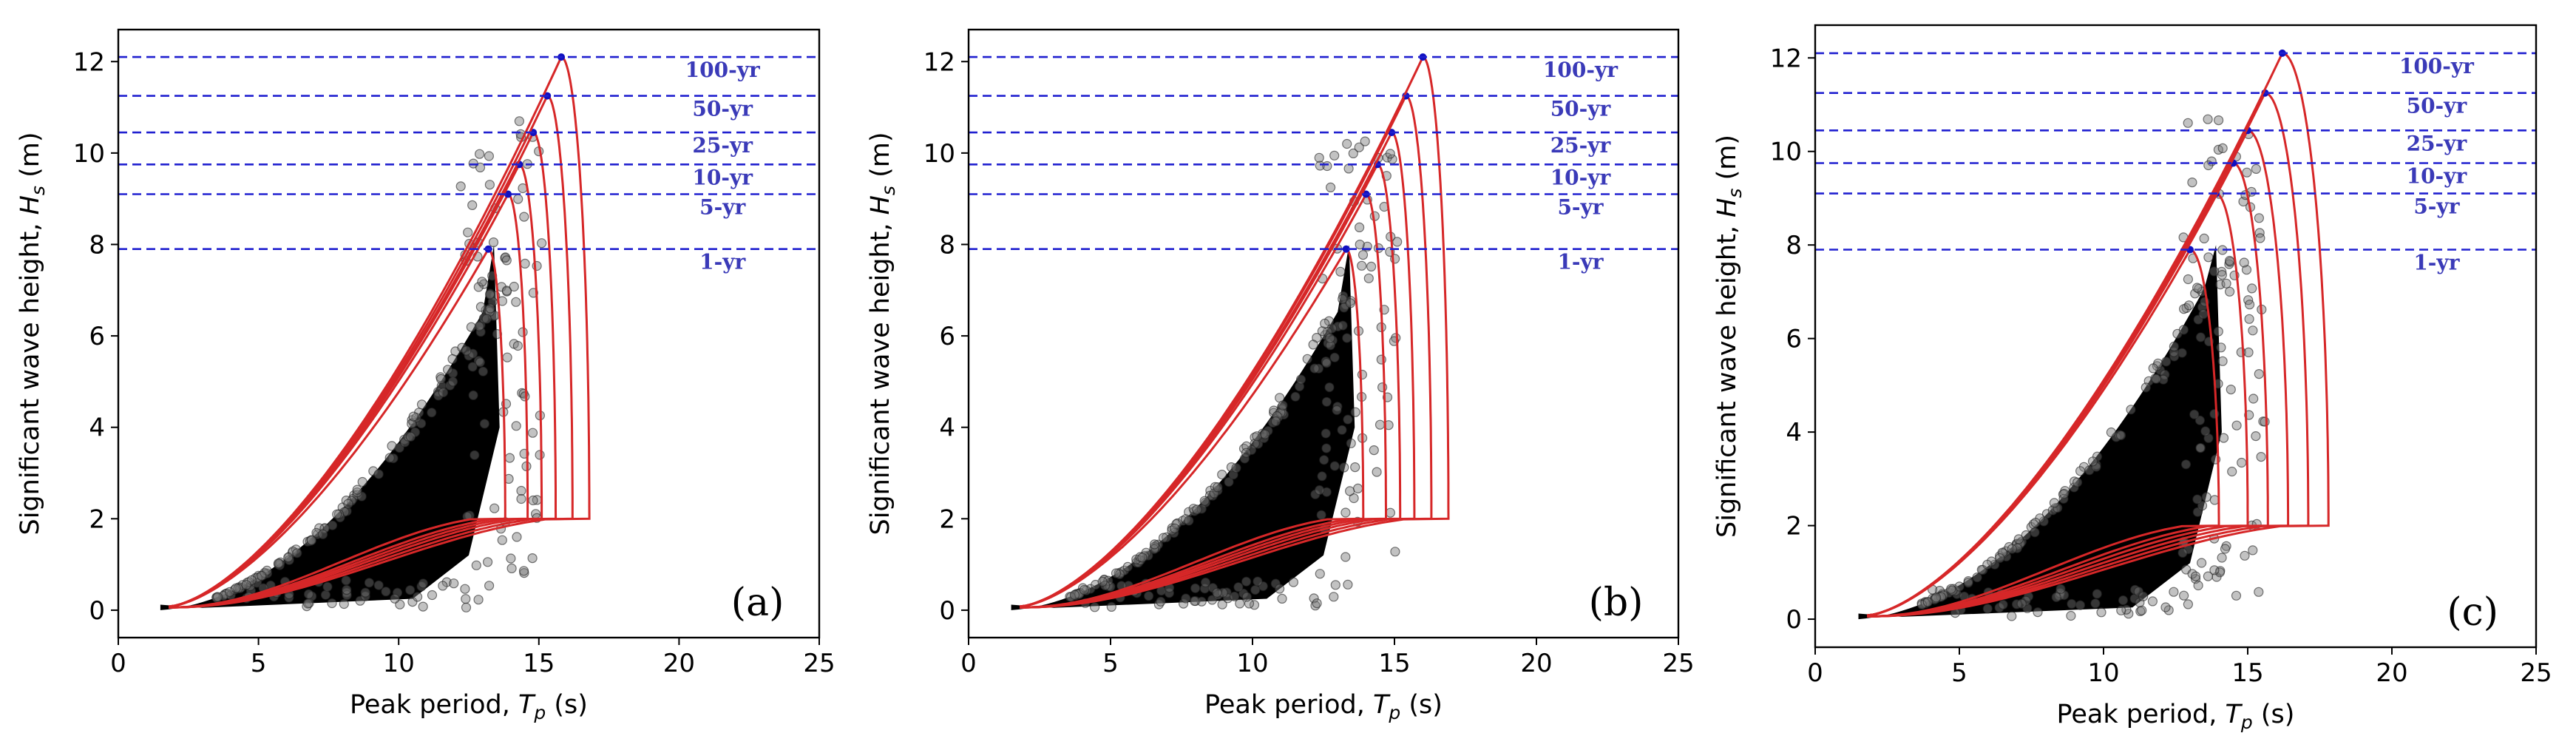 The height and width of the screenshot is (753, 2576). I want to click on contour-5-yr, so click(349, 400).